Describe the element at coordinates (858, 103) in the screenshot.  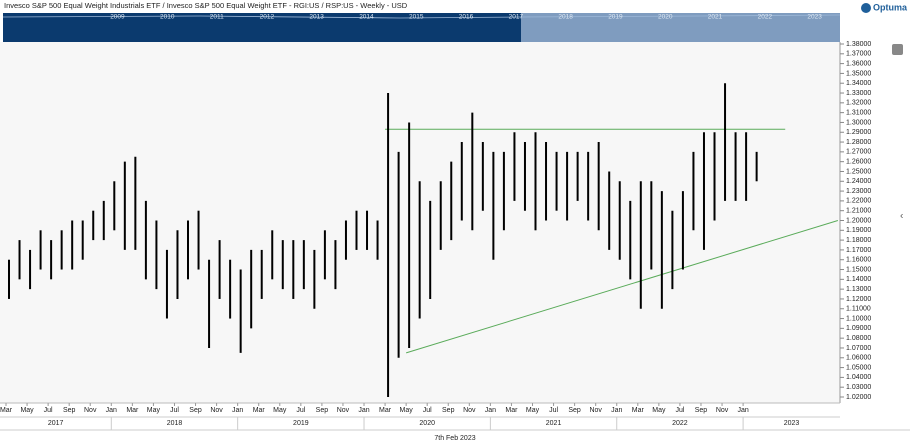
I see `y-tick-label: 1.32000` at that location.